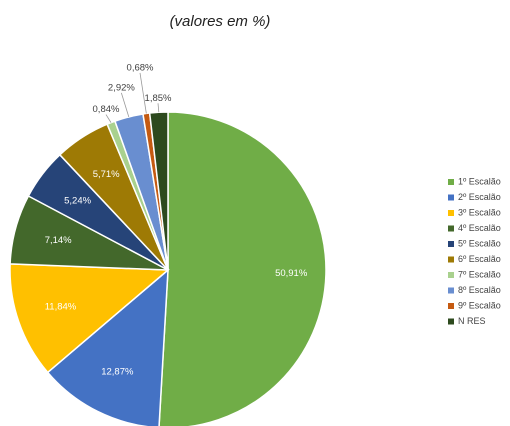 This screenshot has width=510, height=426. I want to click on data-label: 50,91%, so click(291, 273).